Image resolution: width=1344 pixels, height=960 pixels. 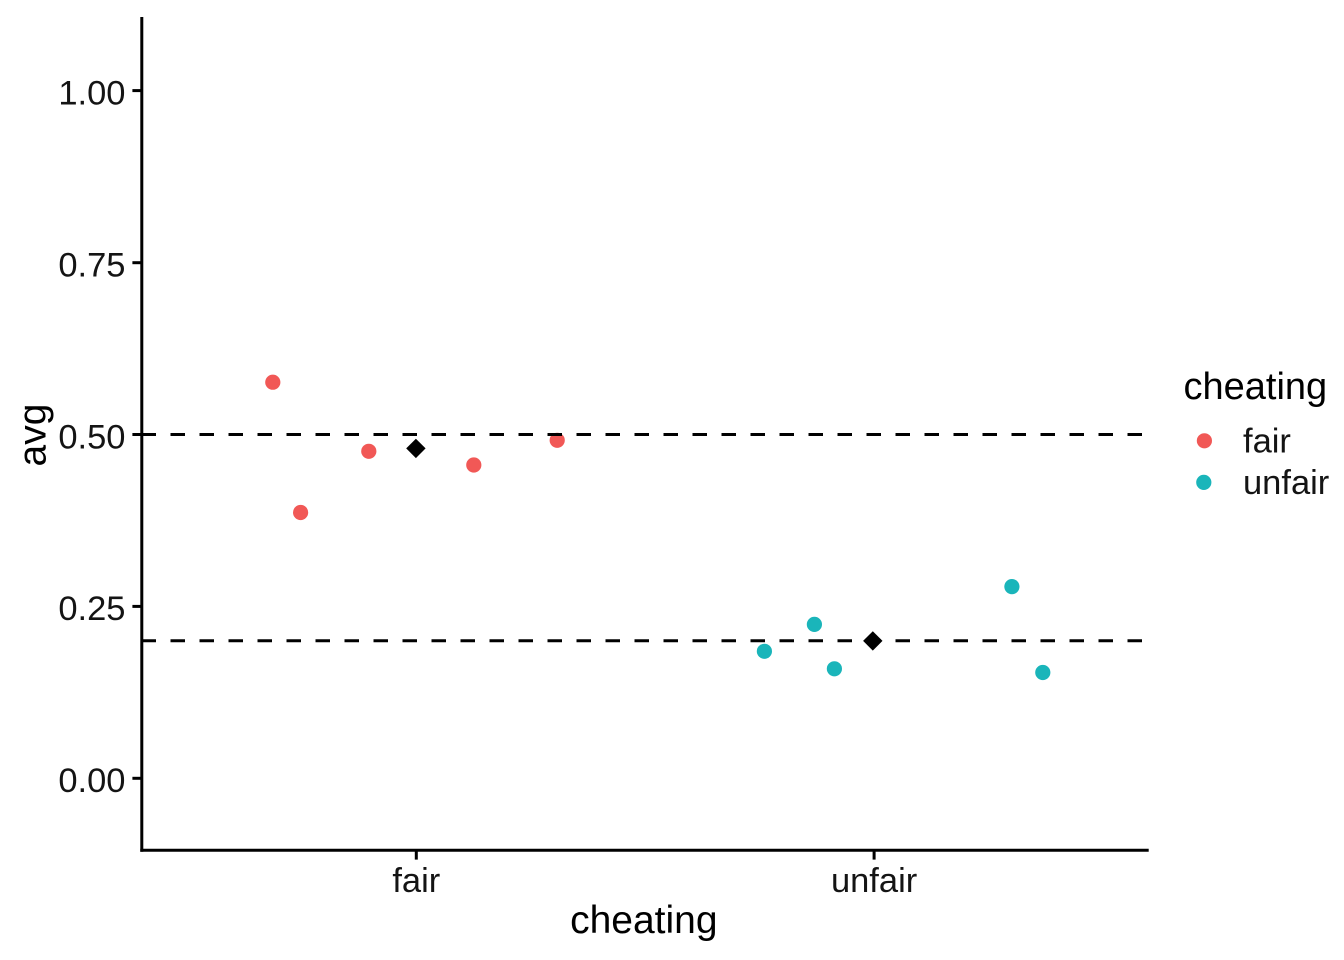 What do you see at coordinates (91, 781) in the screenshot?
I see `svg-text: 0.00` at bounding box center [91, 781].